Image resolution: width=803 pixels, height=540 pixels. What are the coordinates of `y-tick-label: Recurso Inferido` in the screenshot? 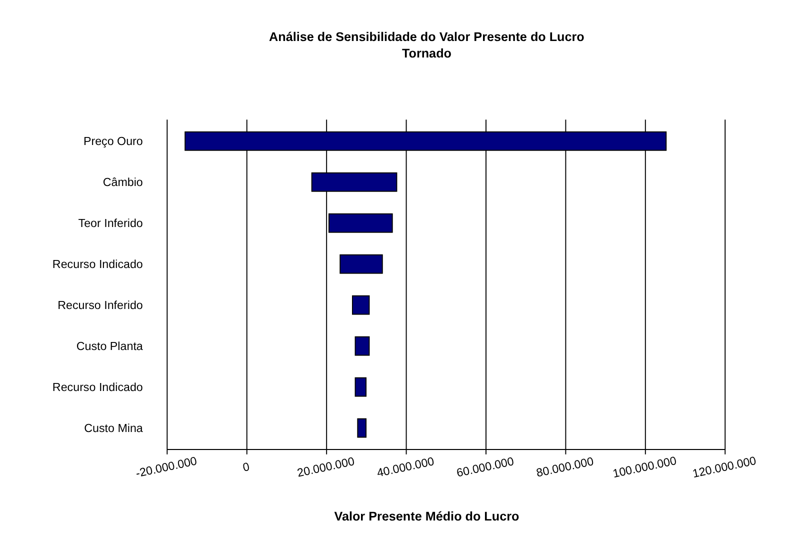 It's located at (100, 305).